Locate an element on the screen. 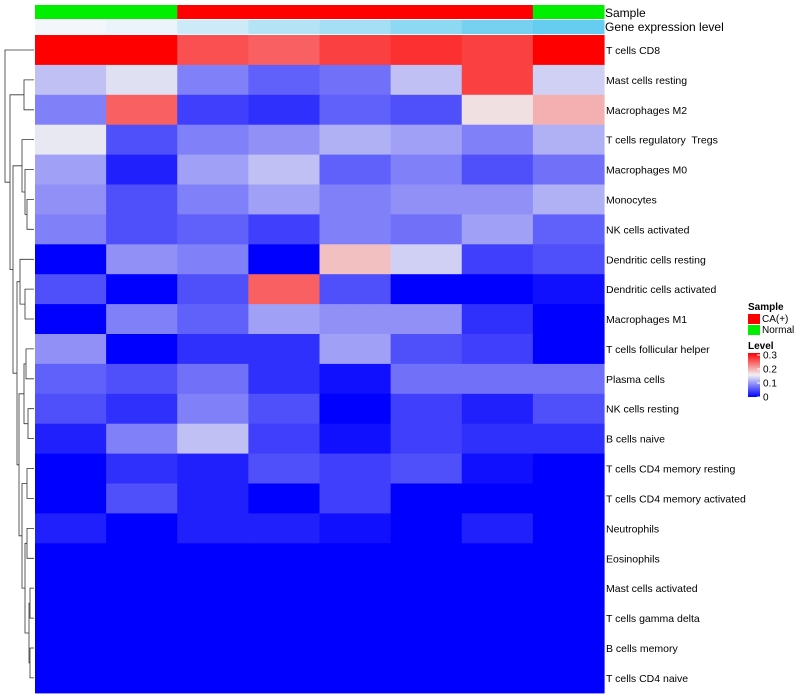 This screenshot has width=800, height=700. row-label-t-cells-gamma-delta: T cells gamma delta is located at coordinates (653, 619).